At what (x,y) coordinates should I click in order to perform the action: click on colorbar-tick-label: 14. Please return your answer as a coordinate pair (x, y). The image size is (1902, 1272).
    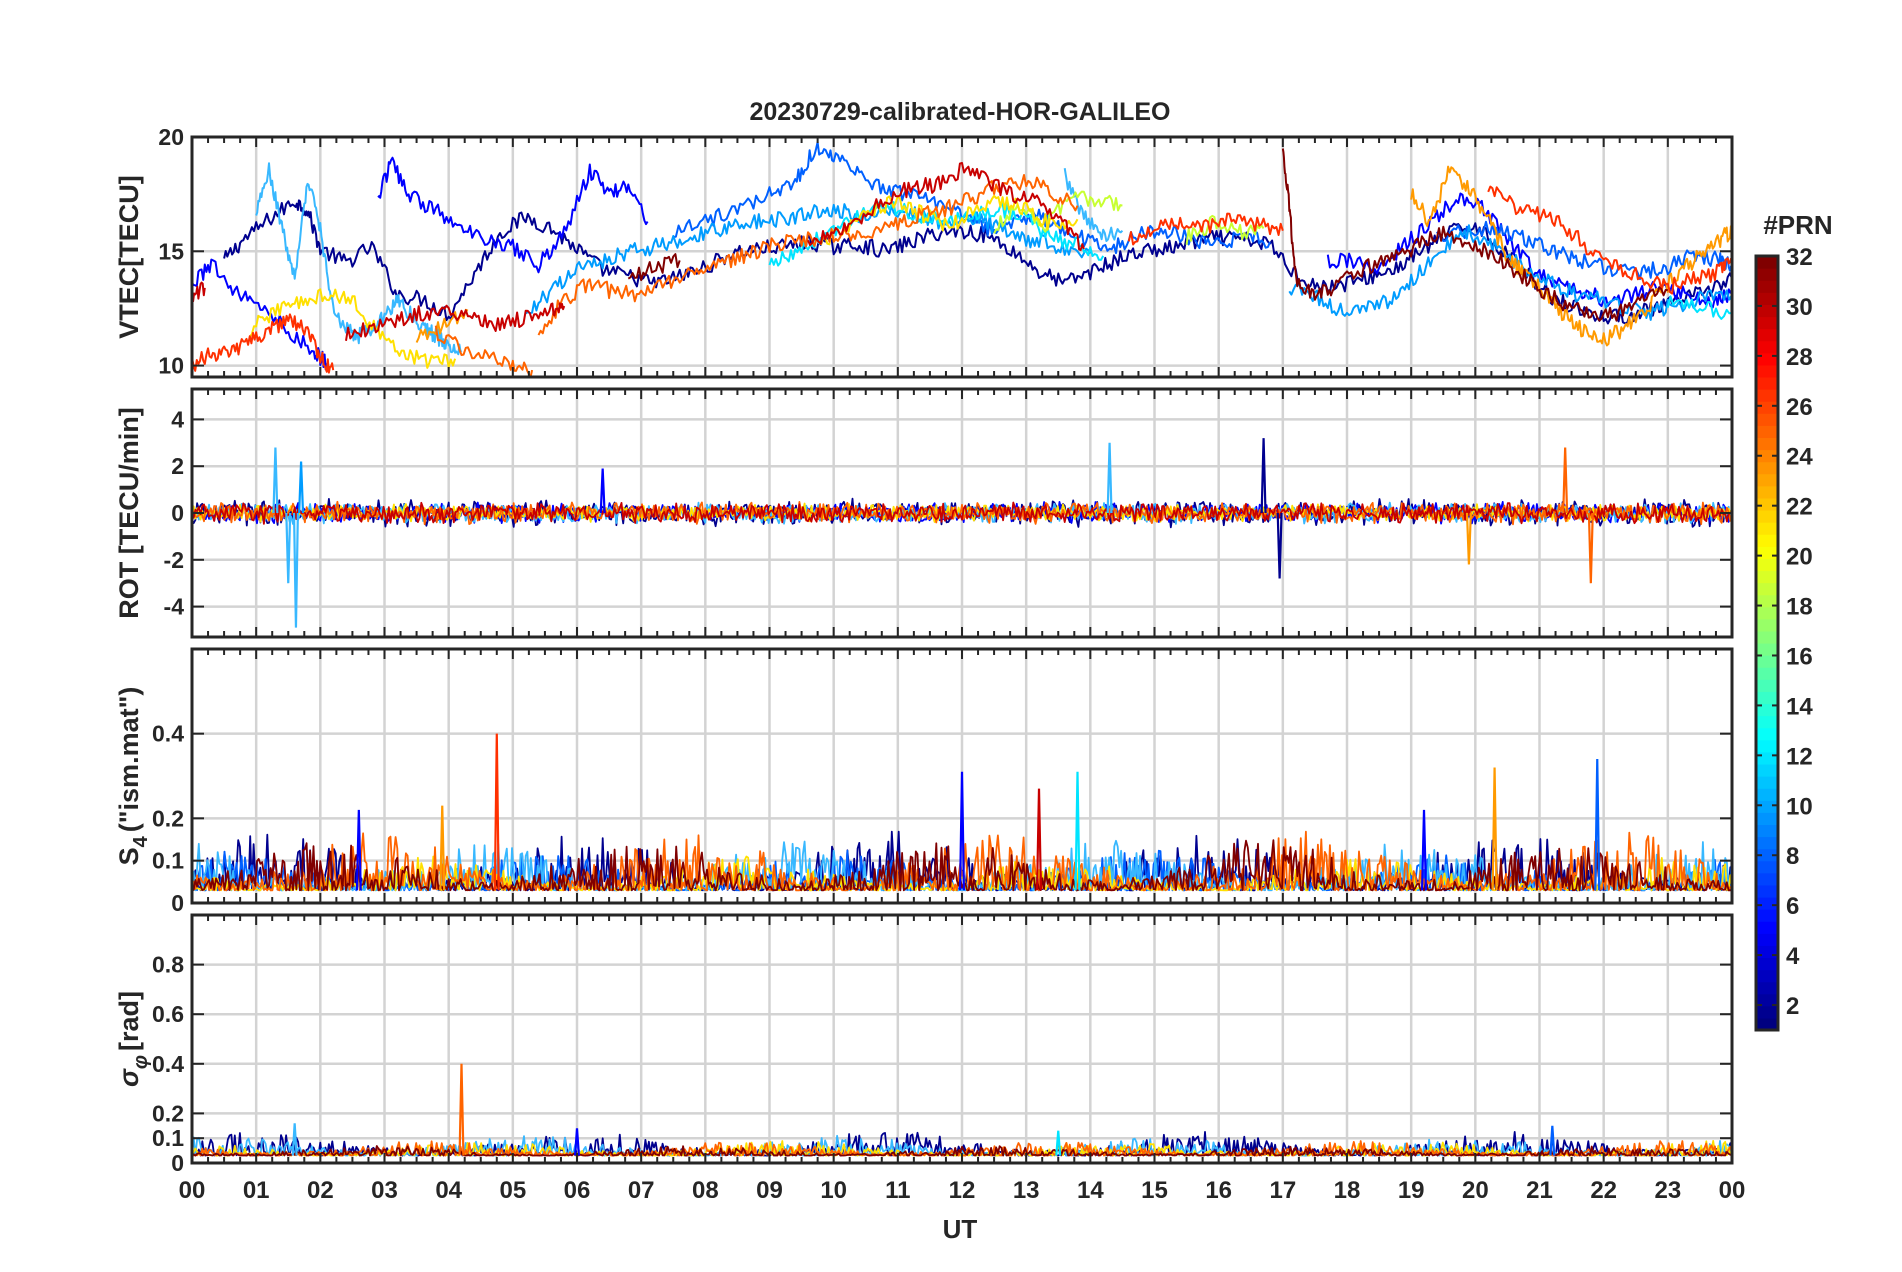
    Looking at the image, I should click on (1799, 706).